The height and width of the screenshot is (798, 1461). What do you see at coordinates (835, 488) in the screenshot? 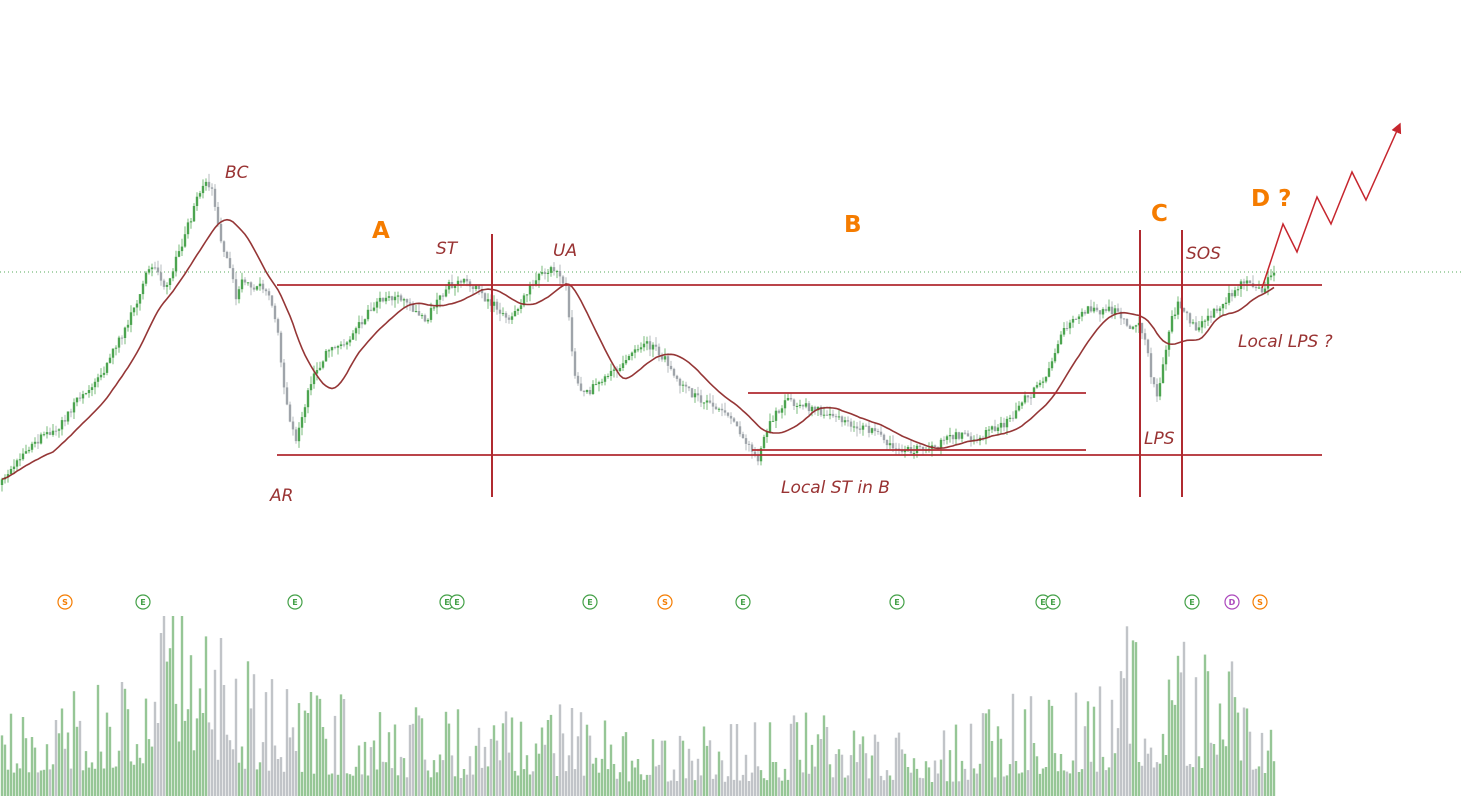
I see `wyckoff-event-label: Local ST in B` at bounding box center [835, 488].